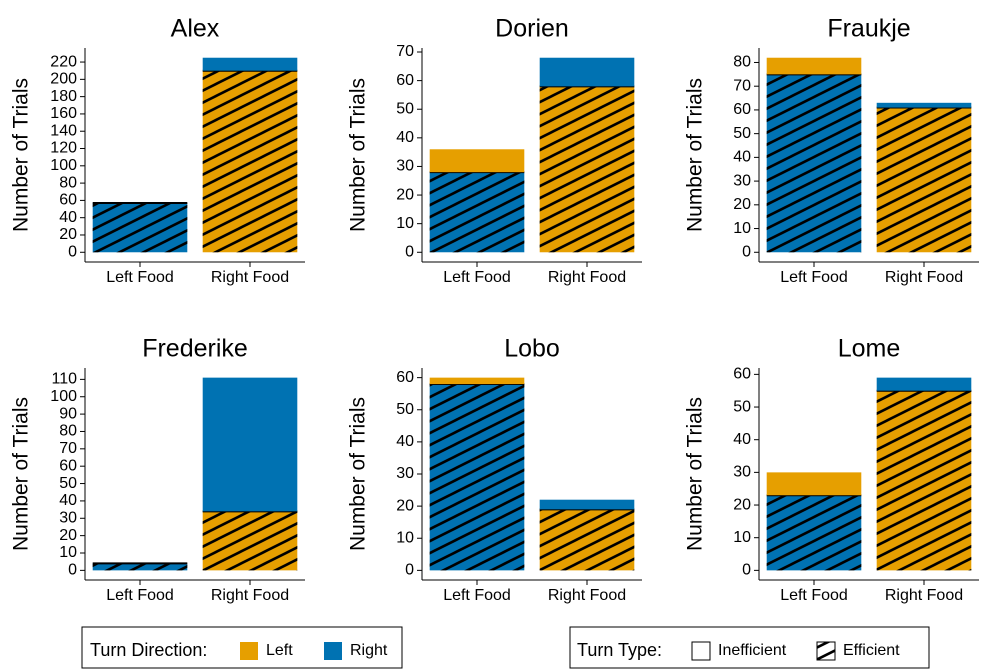  I want to click on chart-title: Lome, so click(869, 349).